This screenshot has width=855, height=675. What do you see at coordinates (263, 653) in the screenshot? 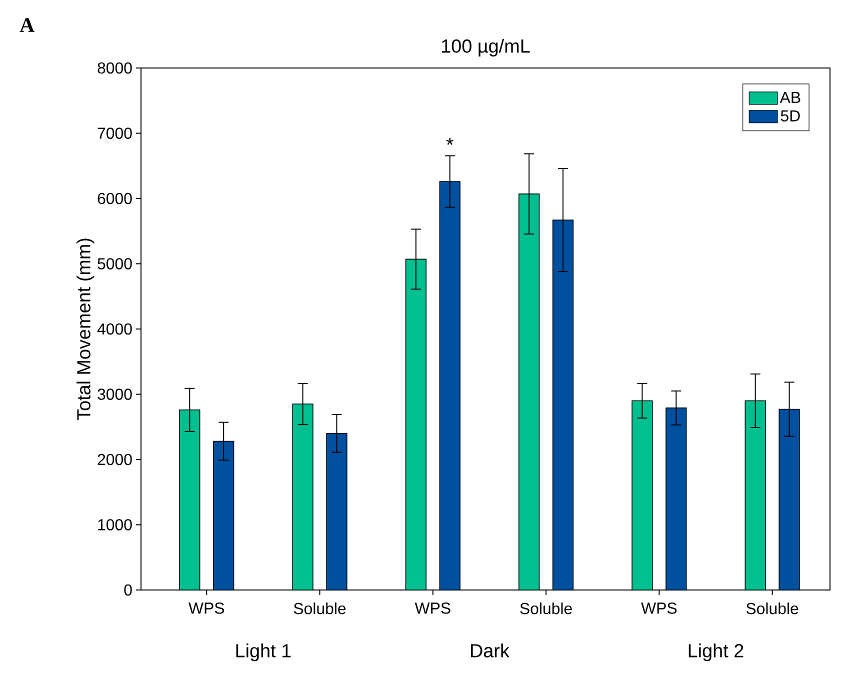
I see `text: Light 1` at bounding box center [263, 653].